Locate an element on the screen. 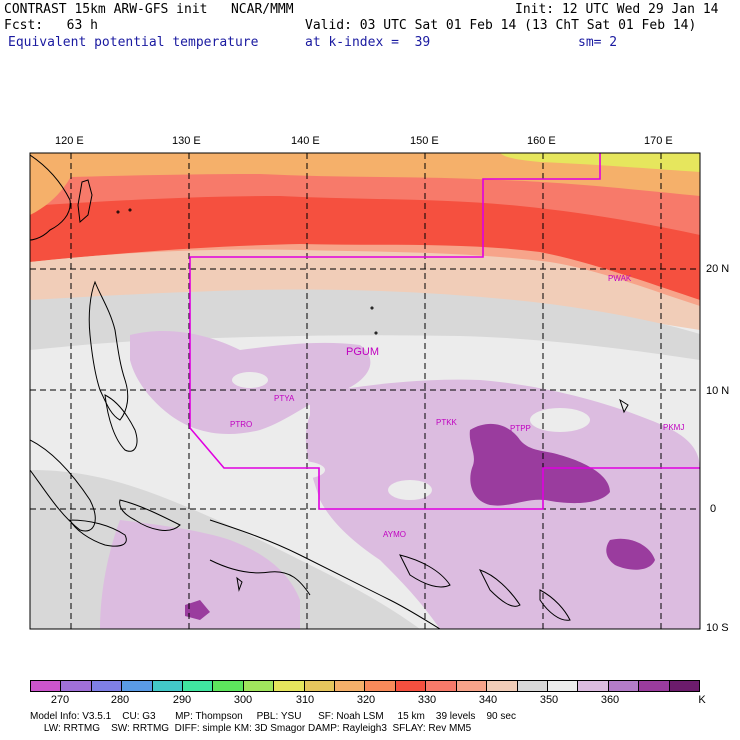 This screenshot has height=740, width=740. field-name: Equivalent potential temperature is located at coordinates (133, 42).